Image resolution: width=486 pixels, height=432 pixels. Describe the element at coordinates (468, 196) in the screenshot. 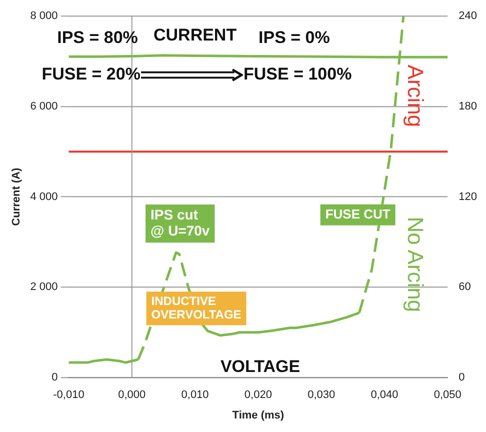

I see `y2-tick-label: 120` at that location.